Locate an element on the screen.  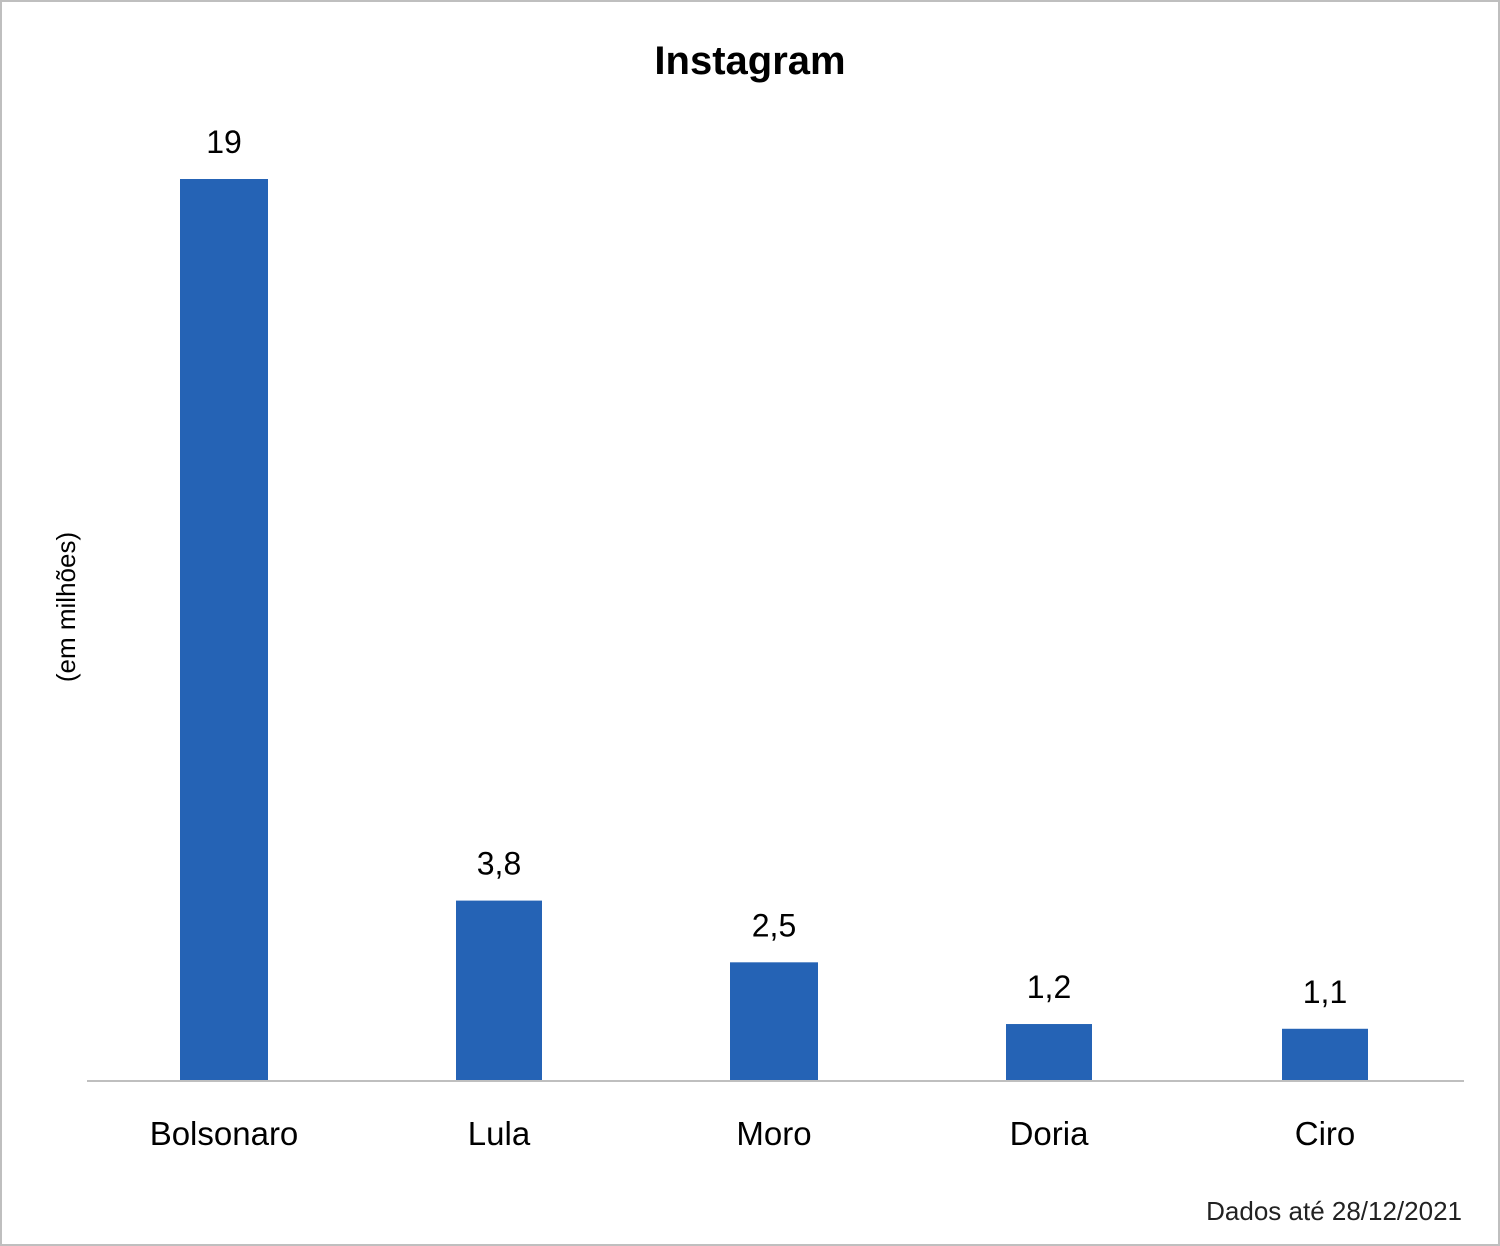
bar-bolsonaro is located at coordinates (224, 630).